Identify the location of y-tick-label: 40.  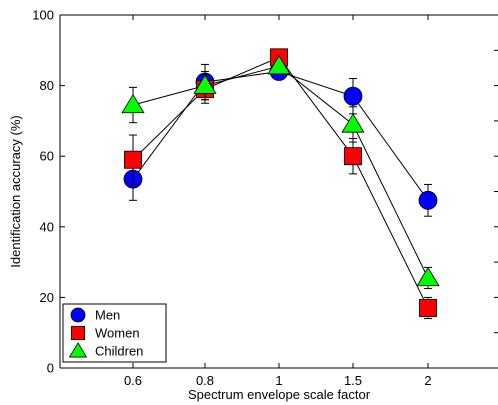
(47, 226).